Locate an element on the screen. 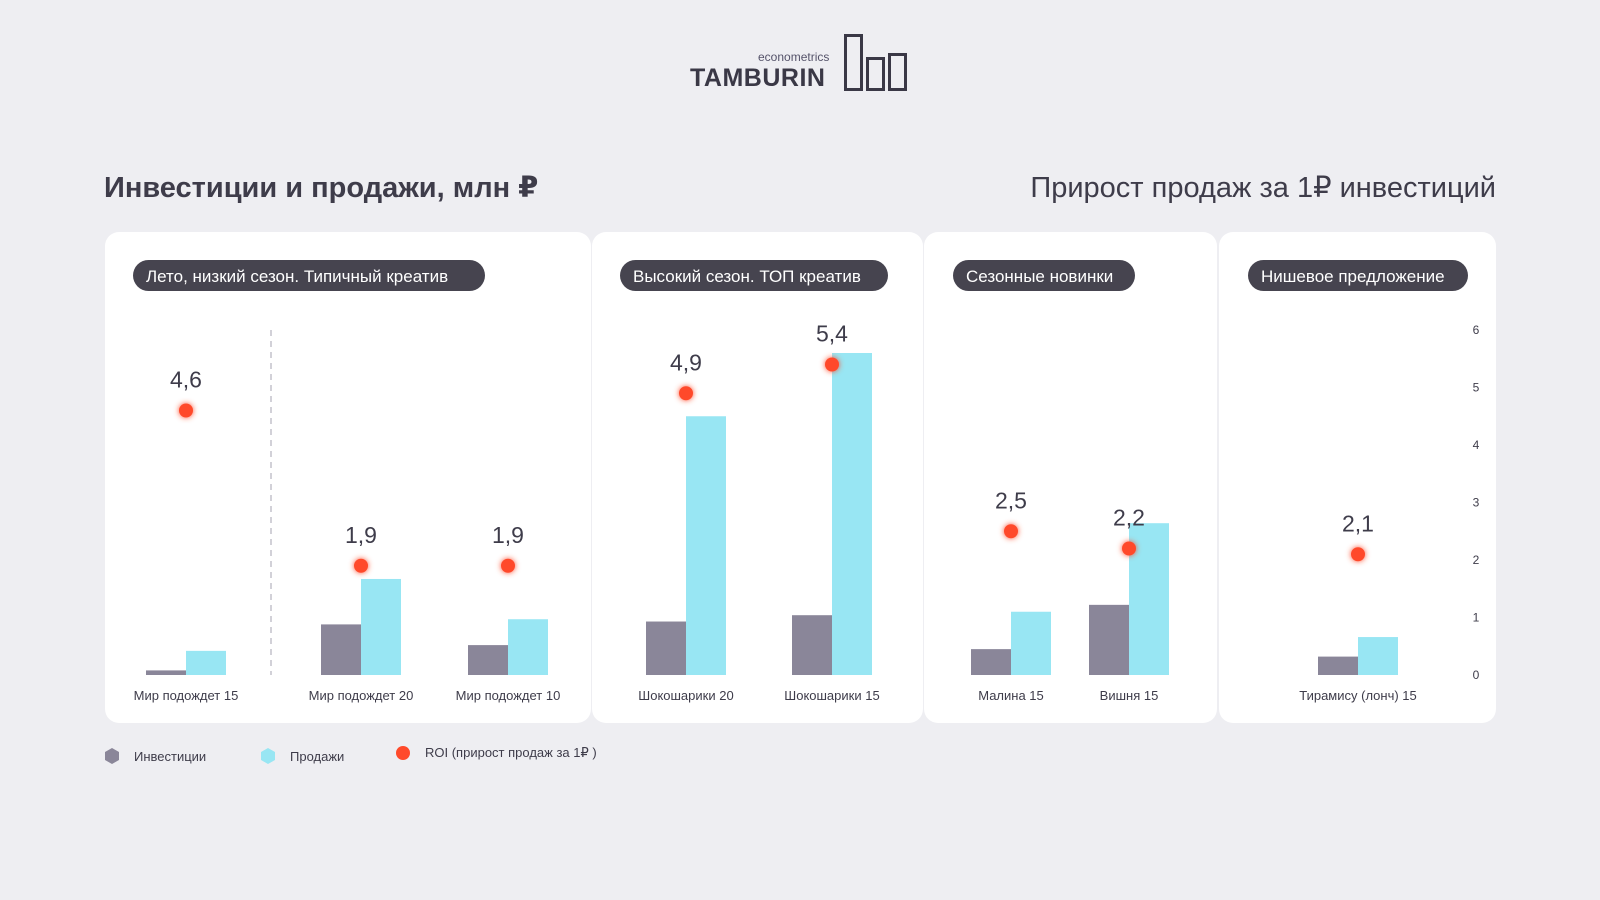 The height and width of the screenshot is (900, 1600). axis-tick-label: 5 is located at coordinates (1476, 388).